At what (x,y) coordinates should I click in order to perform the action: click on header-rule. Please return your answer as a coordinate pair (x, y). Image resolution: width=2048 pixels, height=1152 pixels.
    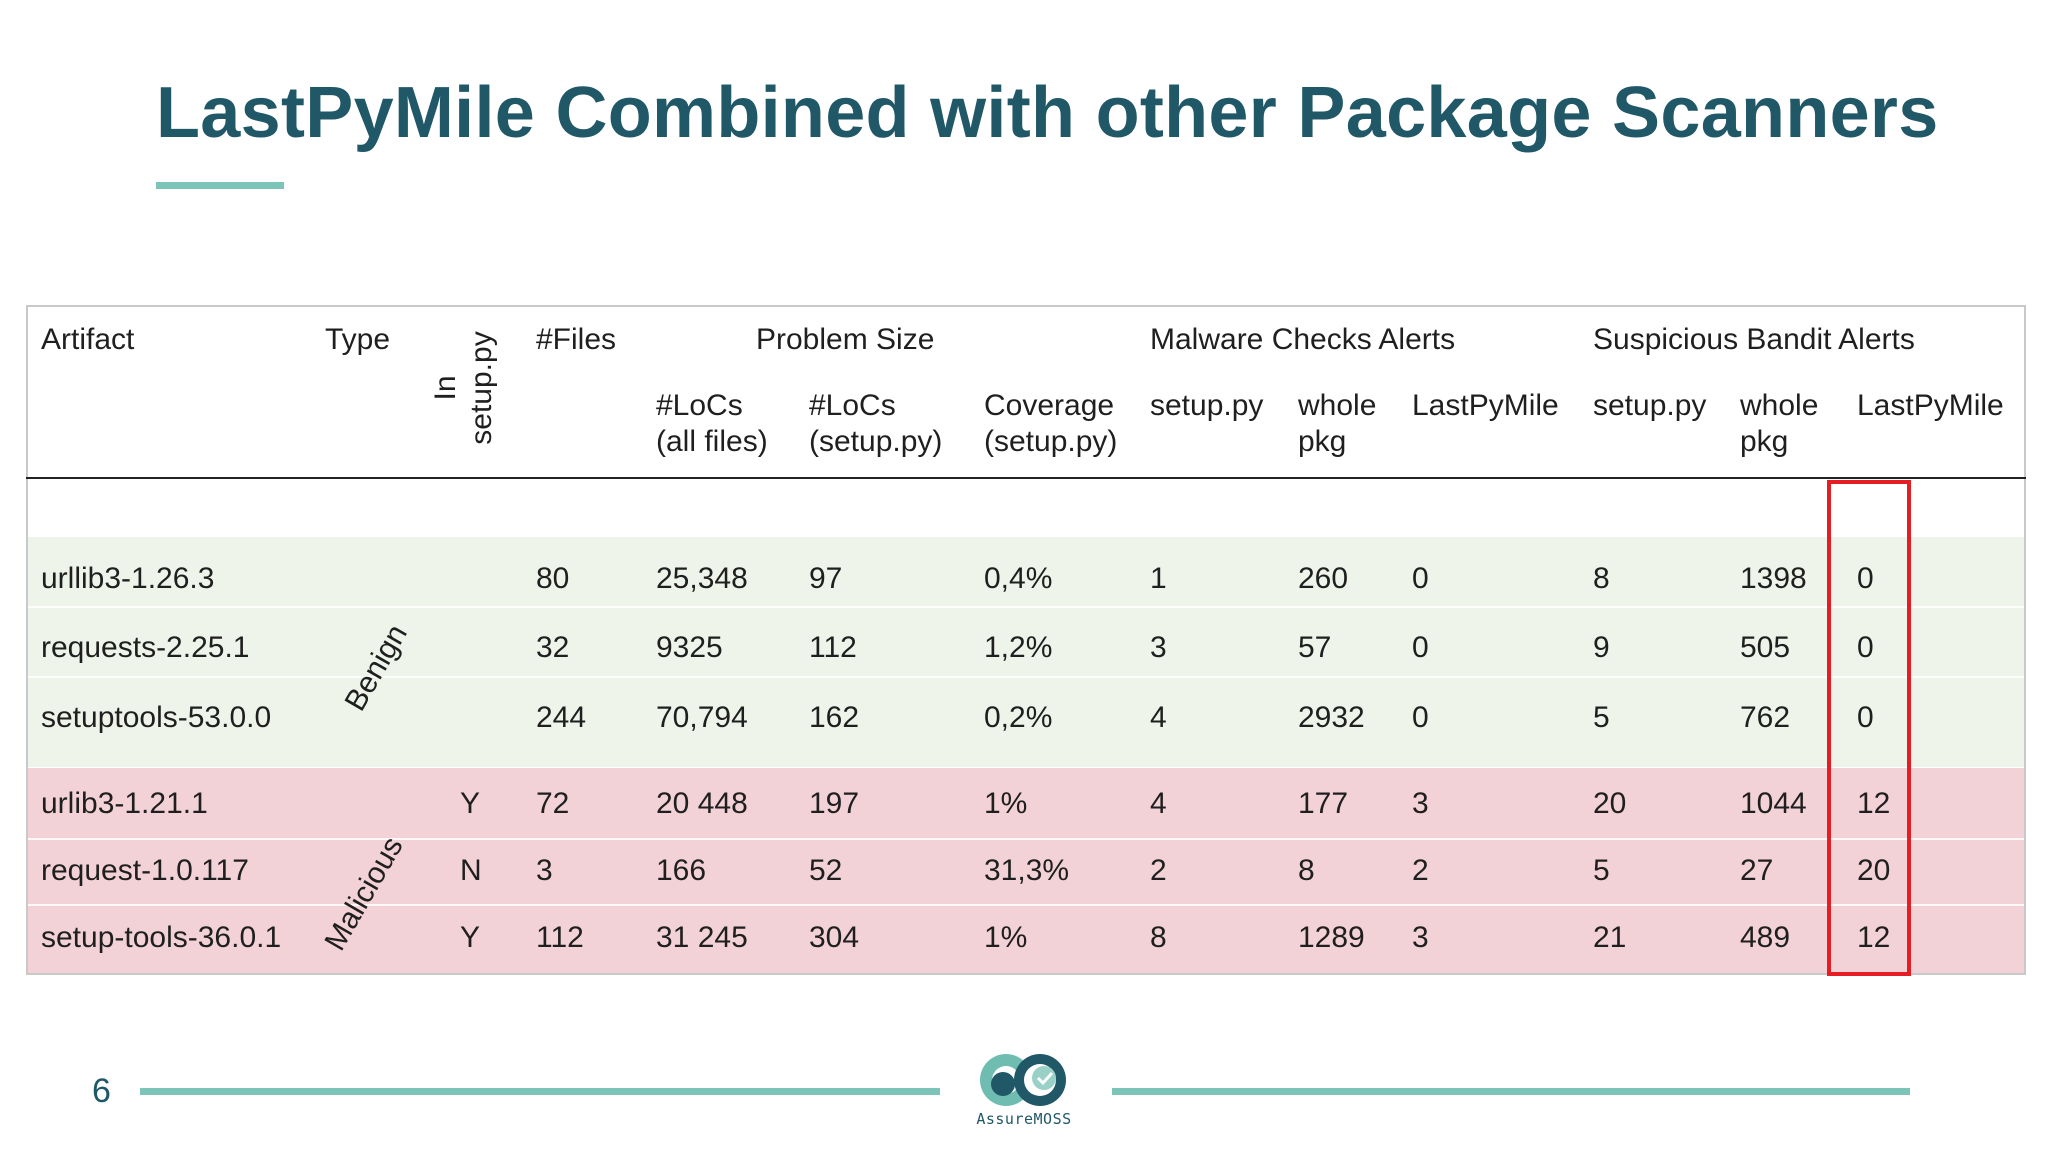
    Looking at the image, I should click on (1026, 478).